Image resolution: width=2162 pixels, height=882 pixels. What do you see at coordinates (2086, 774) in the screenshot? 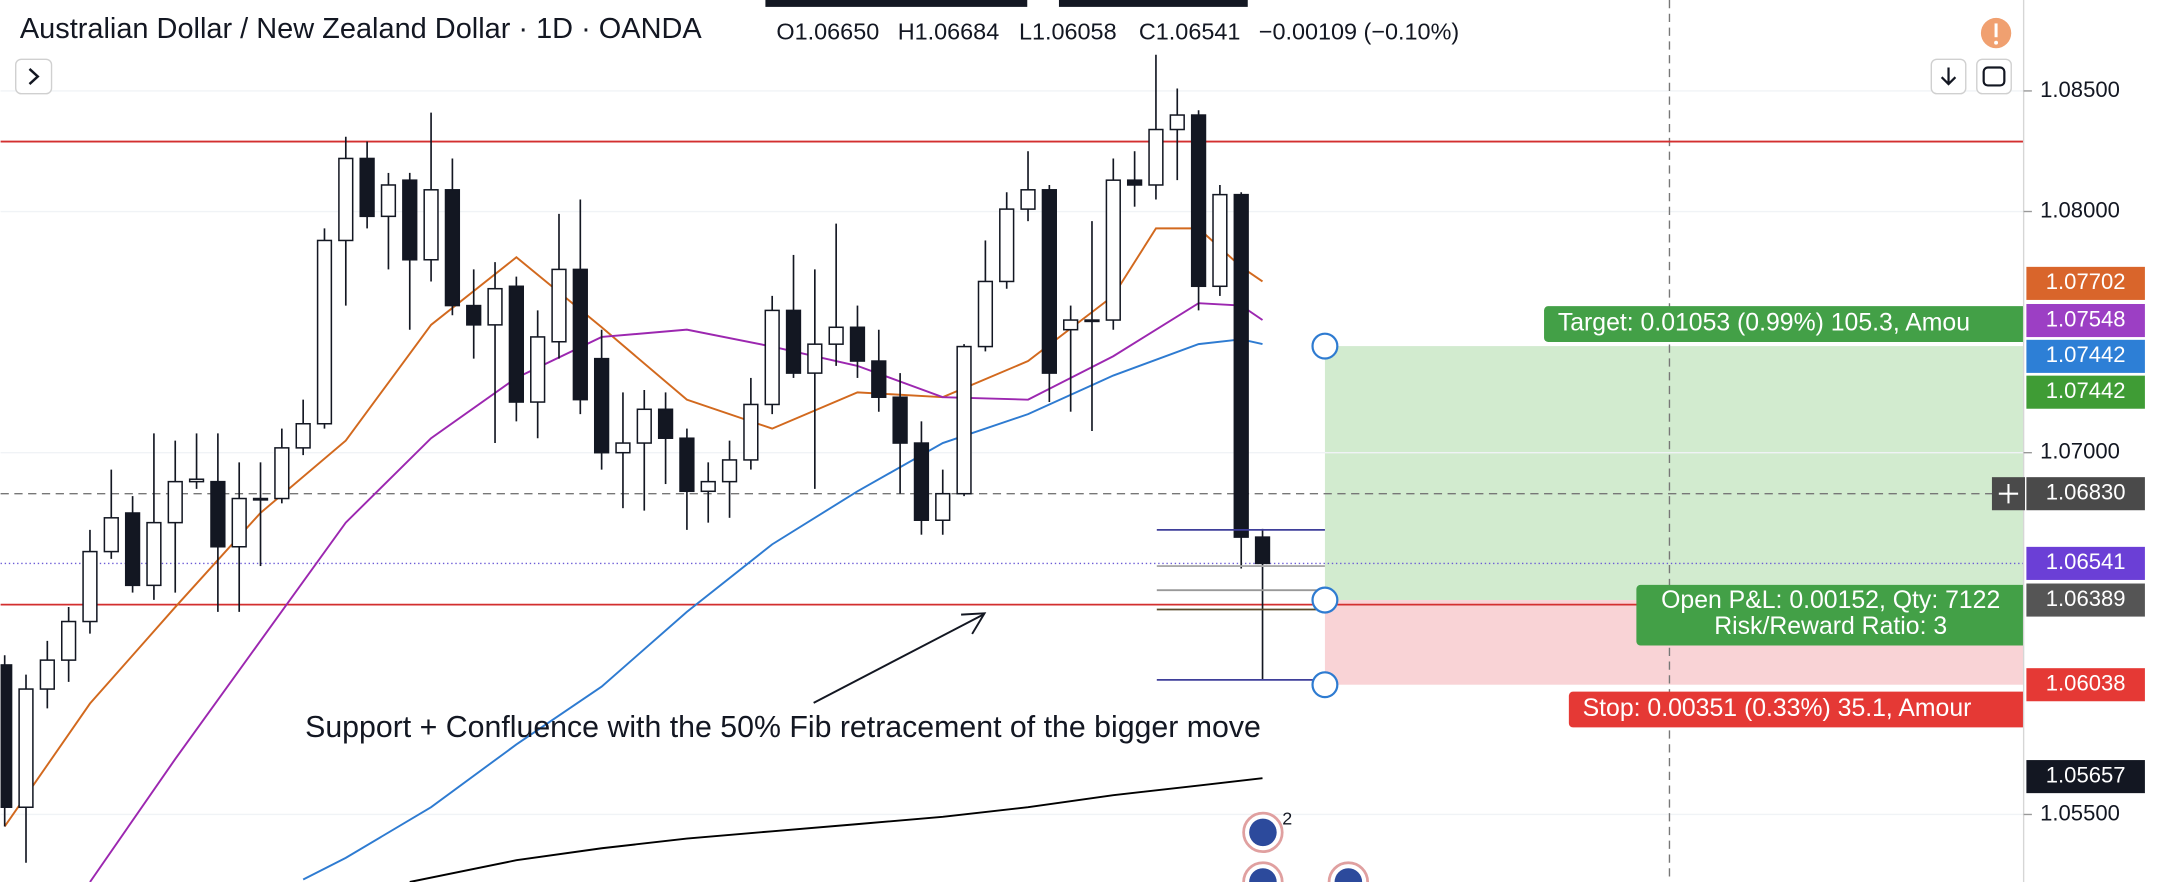
I see `price-label: 1.05657` at bounding box center [2086, 774].